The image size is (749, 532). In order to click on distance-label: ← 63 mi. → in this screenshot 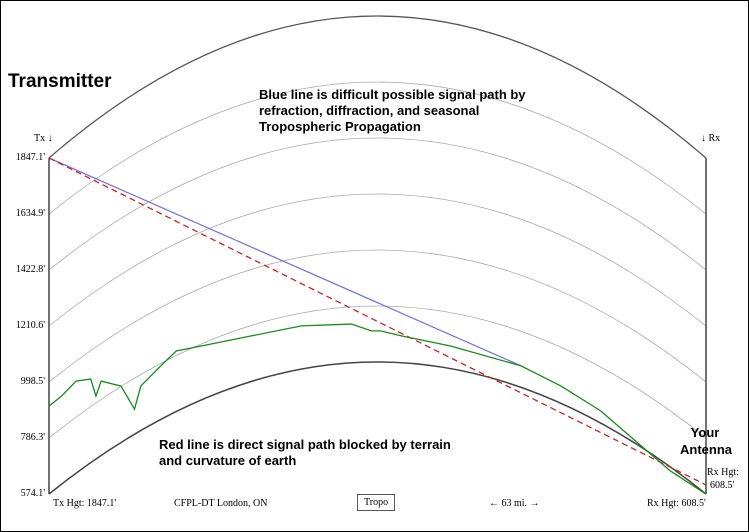, I will do `click(514, 503)`.